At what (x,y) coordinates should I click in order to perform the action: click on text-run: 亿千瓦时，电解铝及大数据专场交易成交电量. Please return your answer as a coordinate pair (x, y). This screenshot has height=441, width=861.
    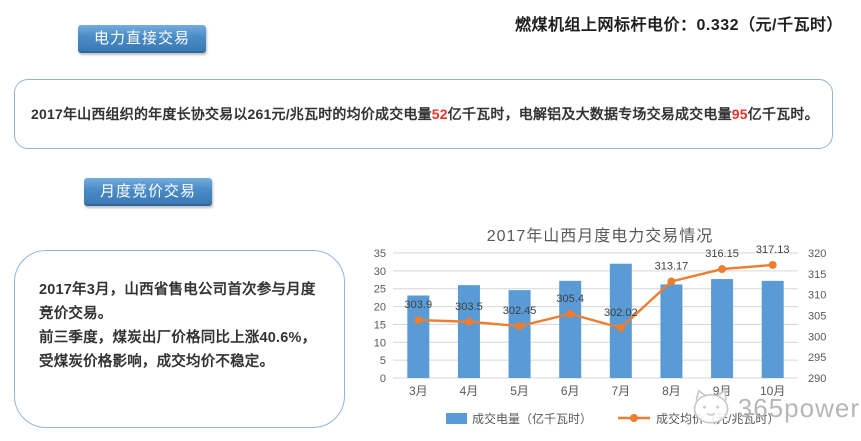
    Looking at the image, I should click on (589, 114).